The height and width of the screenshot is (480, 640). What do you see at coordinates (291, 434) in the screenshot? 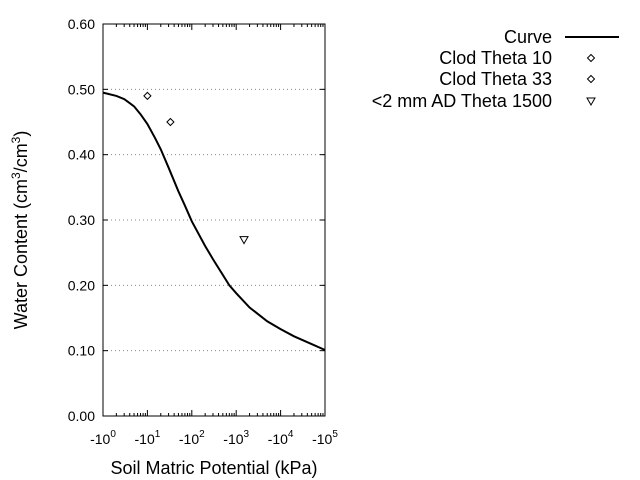
I see `x-tick-label-exponent: 4` at bounding box center [291, 434].